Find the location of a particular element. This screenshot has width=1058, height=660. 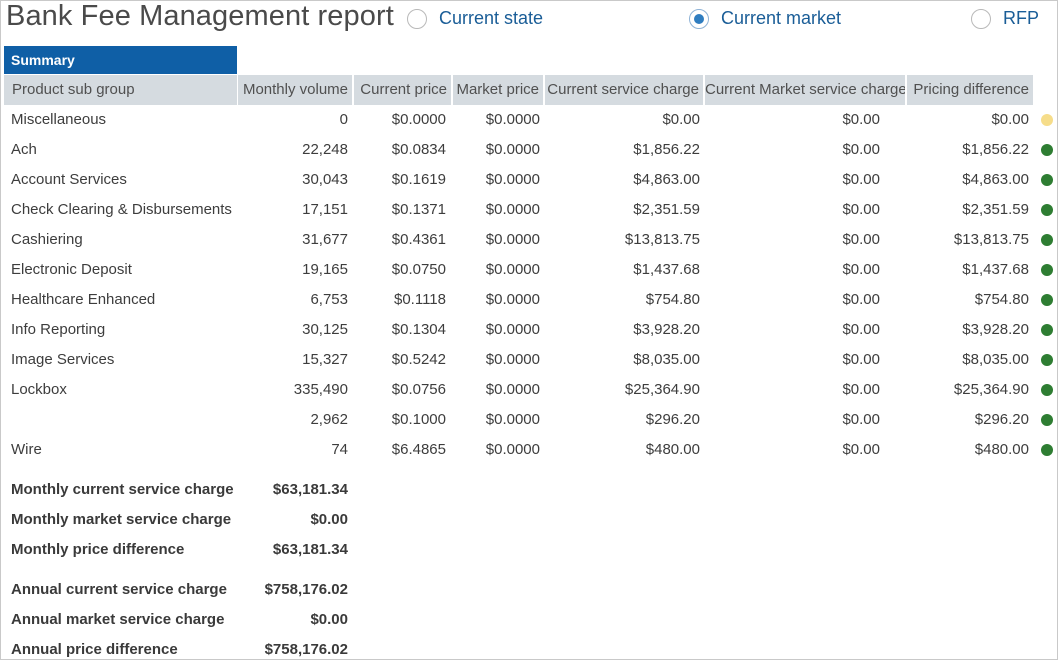

column-header-current-price: Current price is located at coordinates (402, 90).